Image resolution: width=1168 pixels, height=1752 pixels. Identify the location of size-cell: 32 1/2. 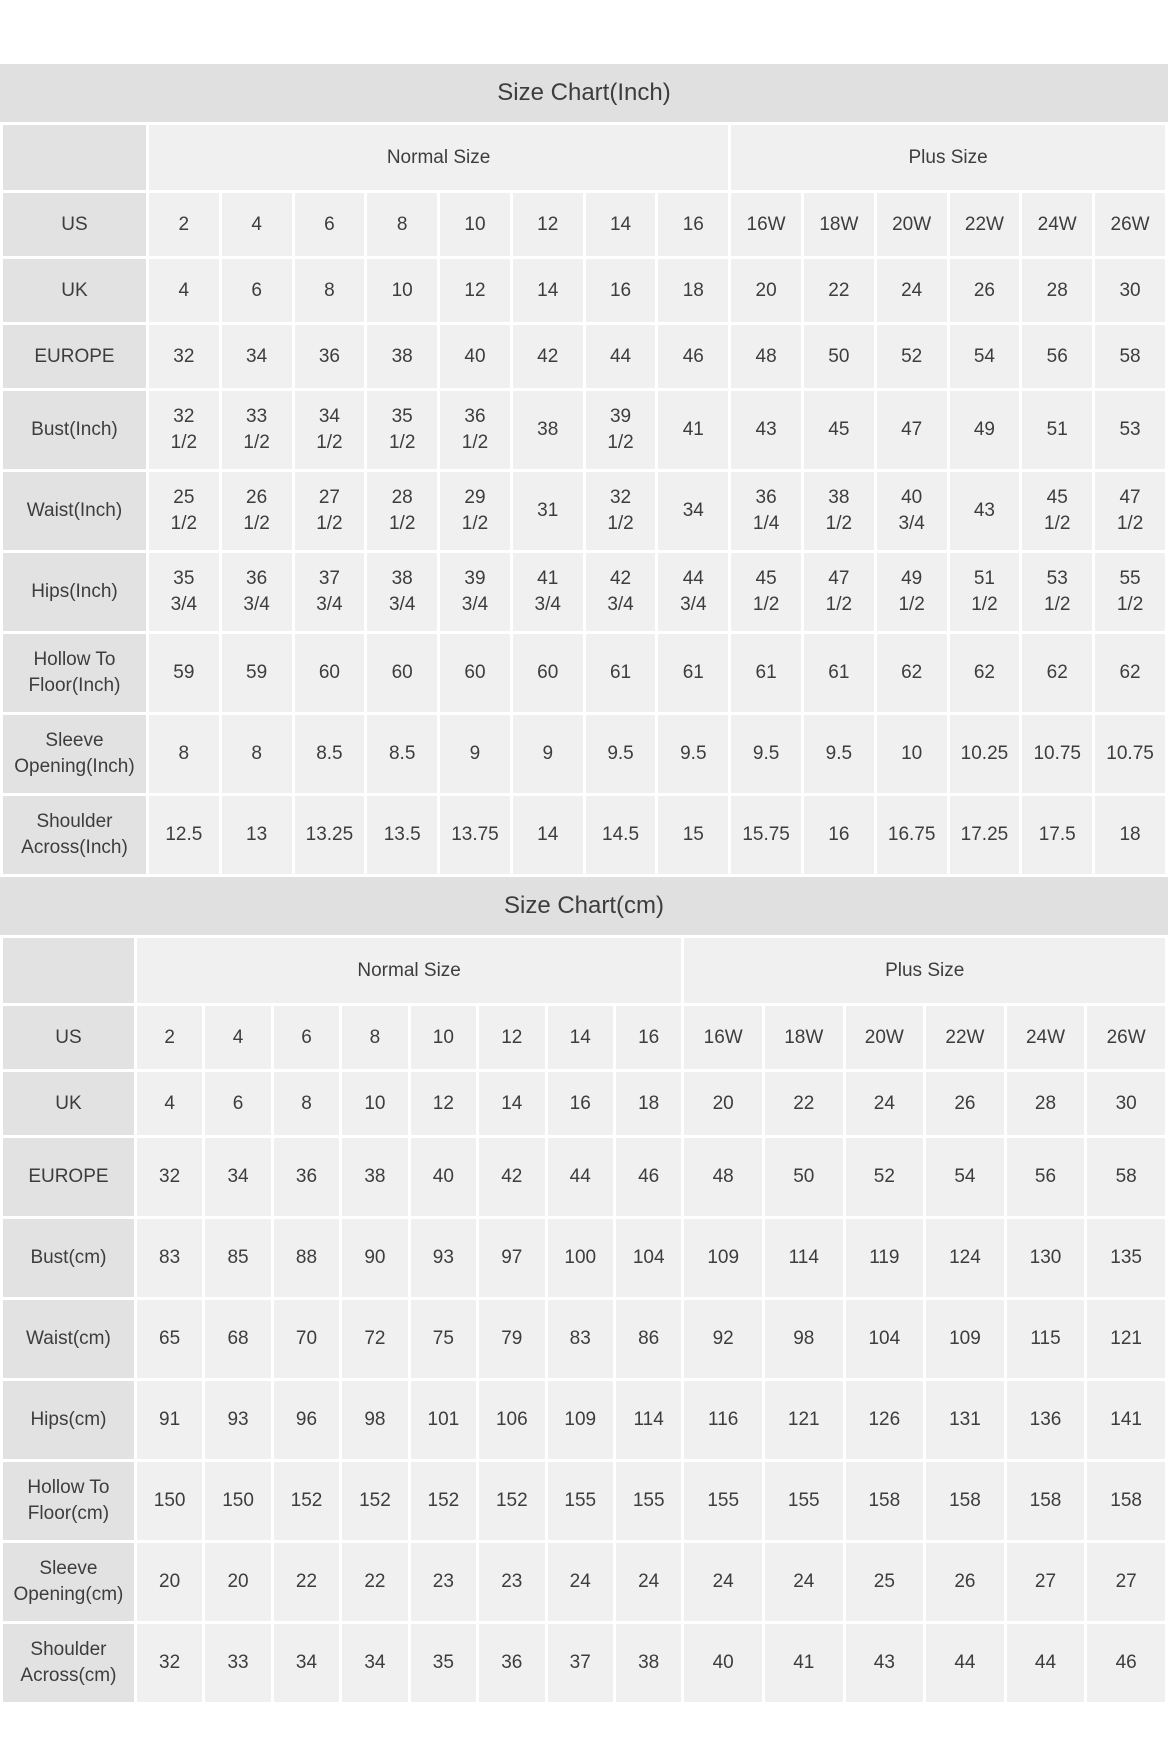
(183, 430).